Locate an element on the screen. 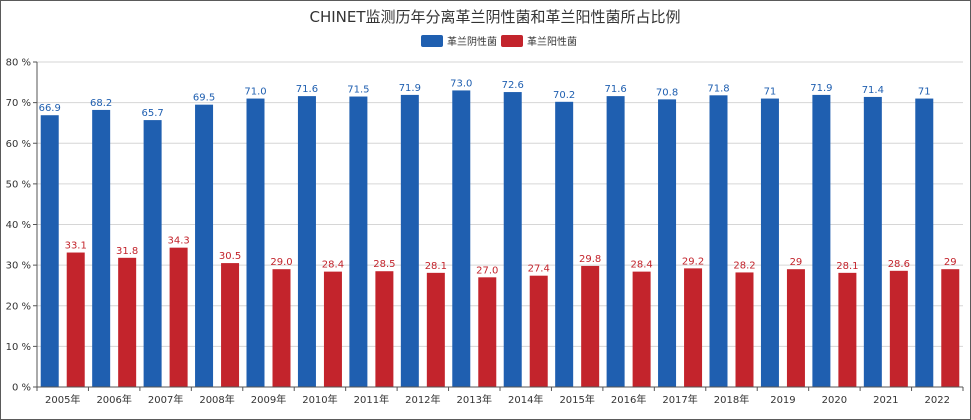 Image resolution: width=971 pixels, height=420 pixels. bar-value-label: 71.8 is located at coordinates (718, 88).